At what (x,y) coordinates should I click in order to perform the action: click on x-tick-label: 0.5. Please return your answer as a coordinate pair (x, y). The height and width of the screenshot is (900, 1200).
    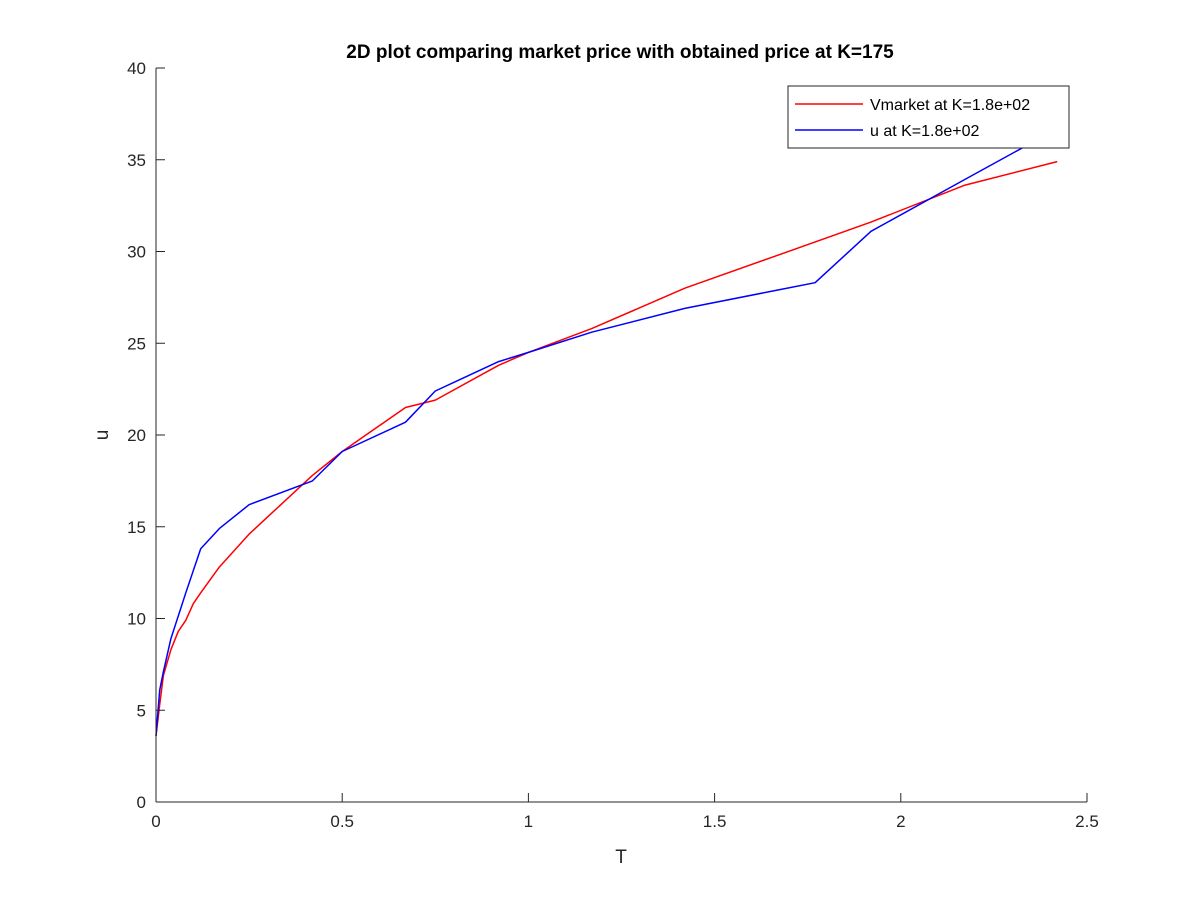
    Looking at the image, I should click on (342, 821).